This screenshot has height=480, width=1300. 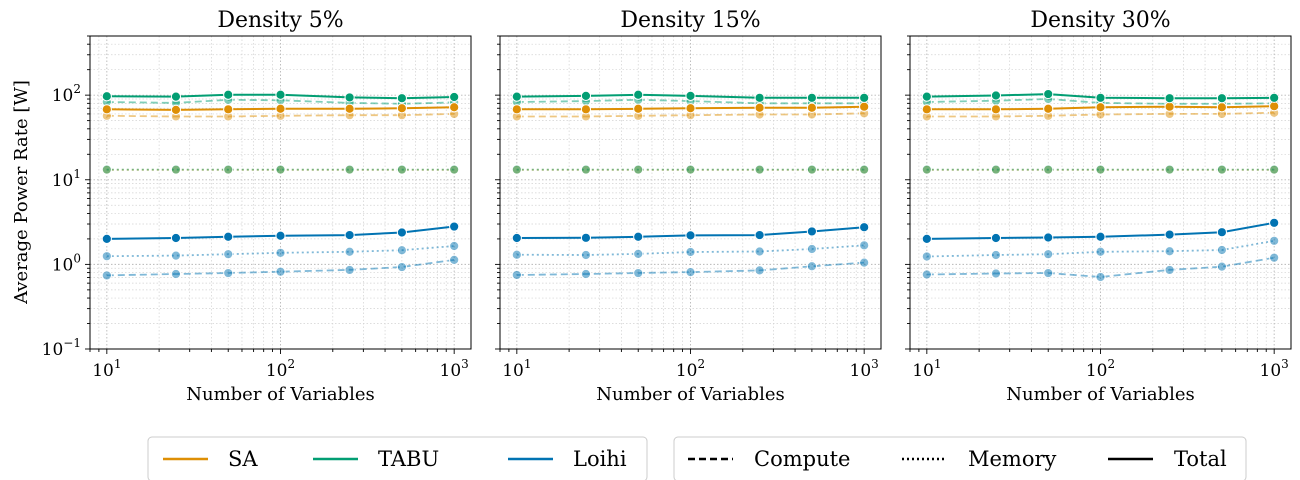 What do you see at coordinates (702, 364) in the screenshot?
I see `x-tick-label-exponent: 2` at bounding box center [702, 364].